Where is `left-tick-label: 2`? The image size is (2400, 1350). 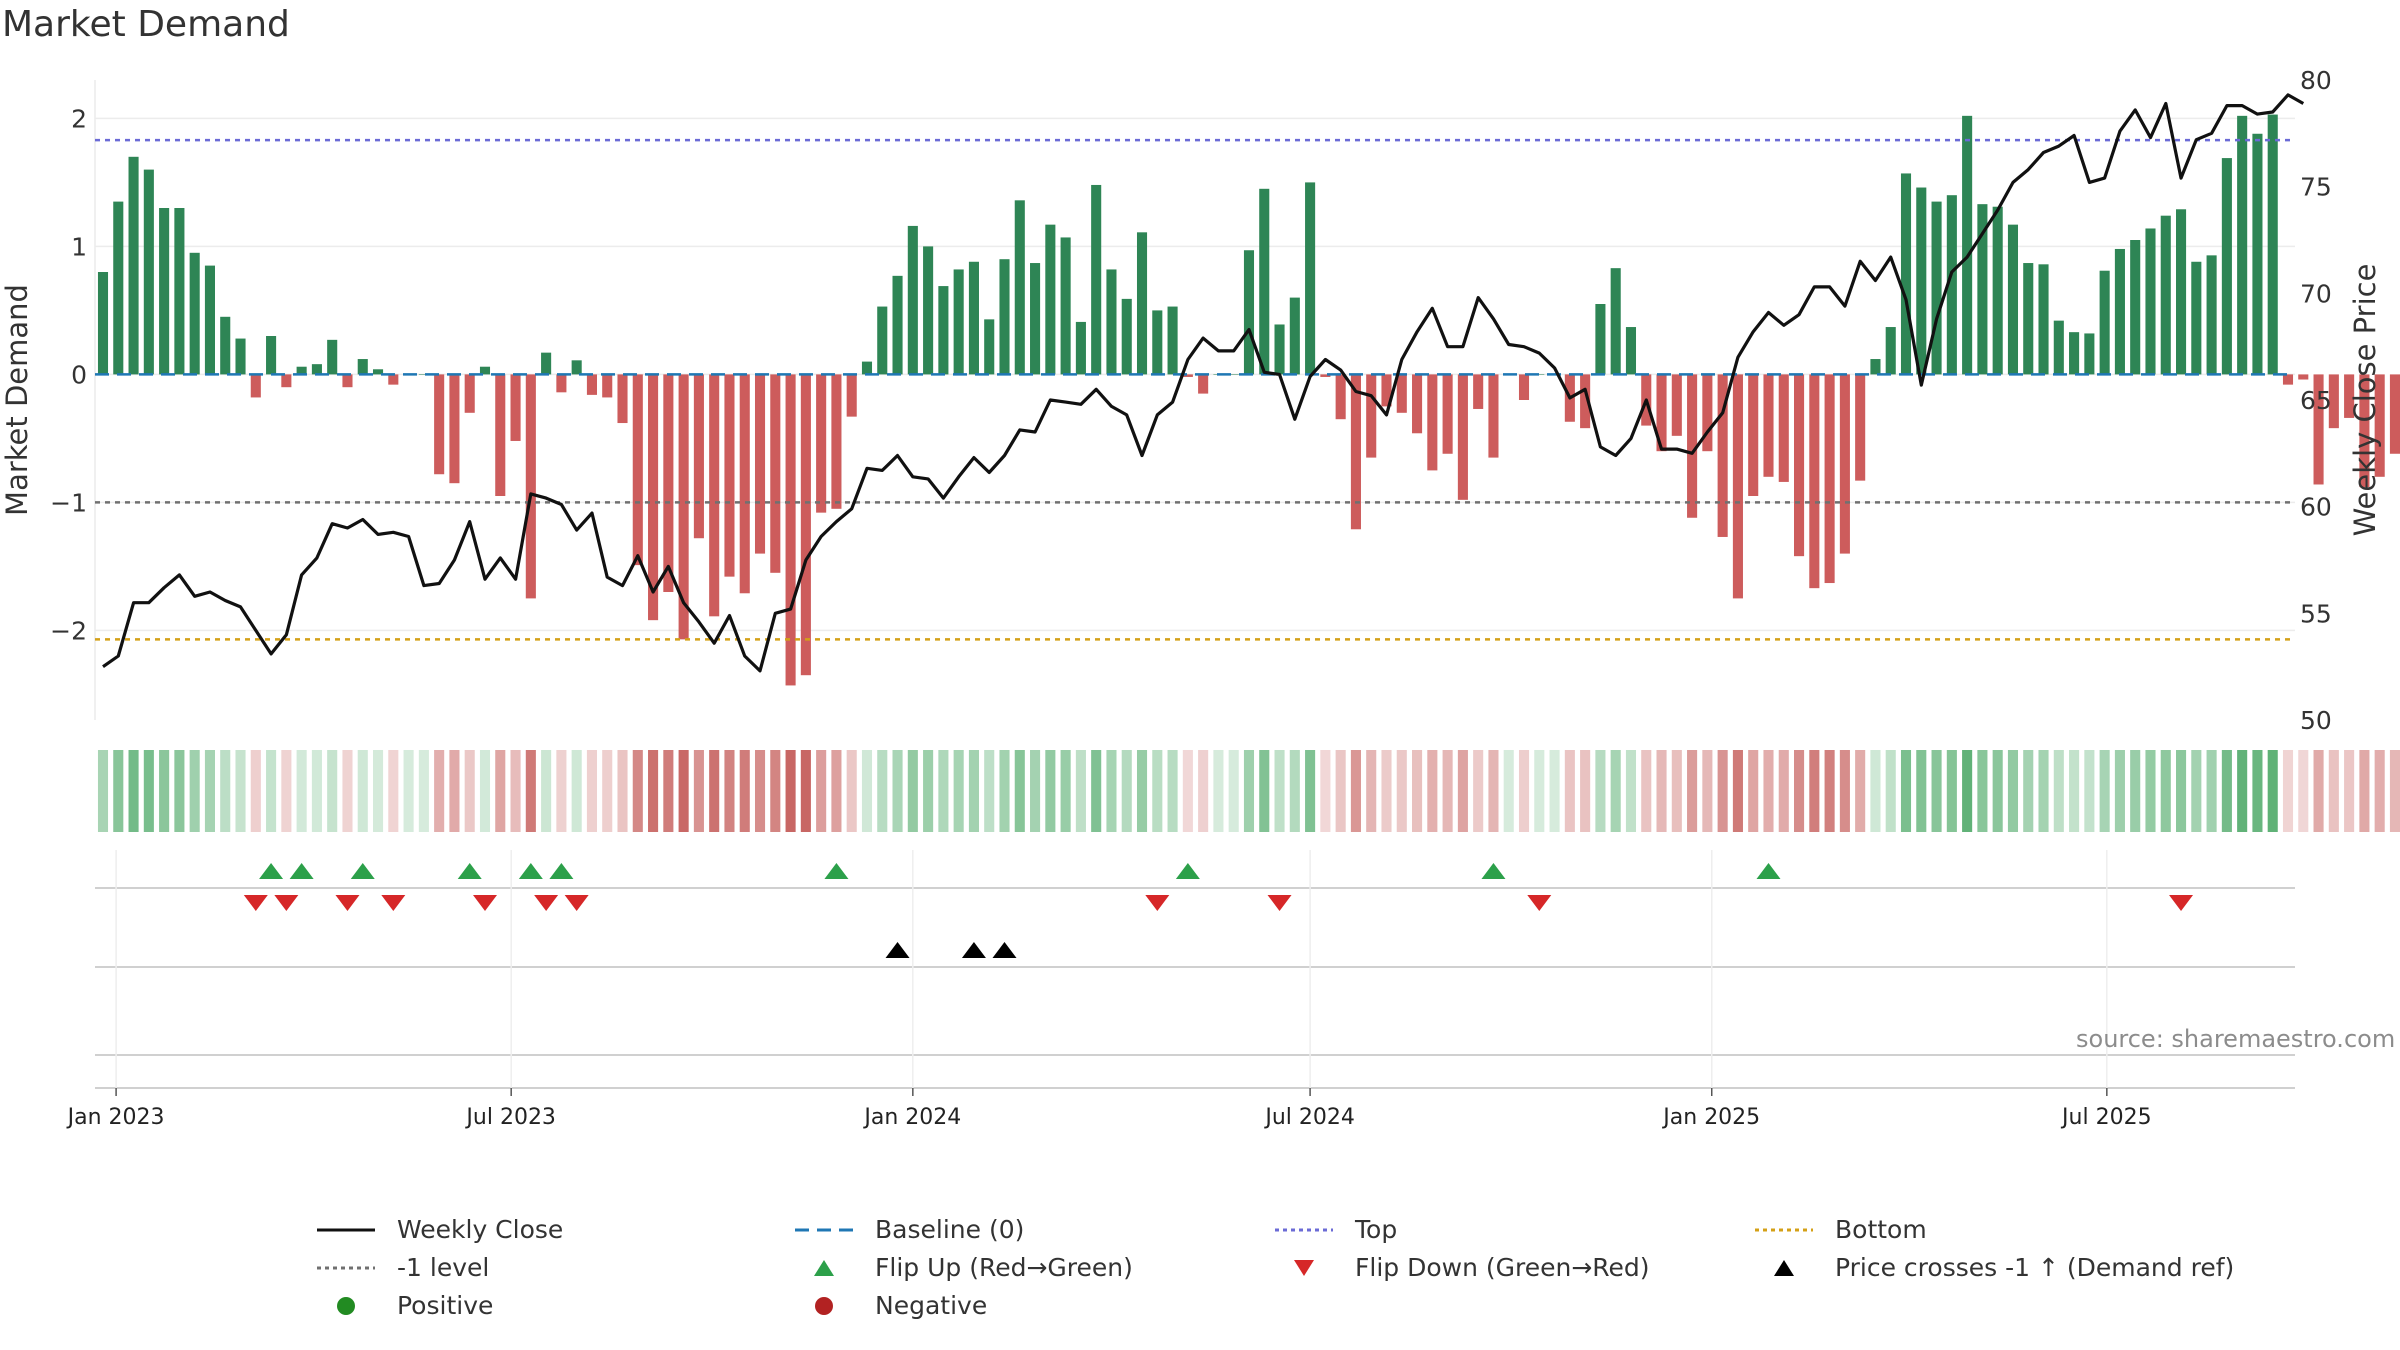 left-tick-label: 2 is located at coordinates (79, 118).